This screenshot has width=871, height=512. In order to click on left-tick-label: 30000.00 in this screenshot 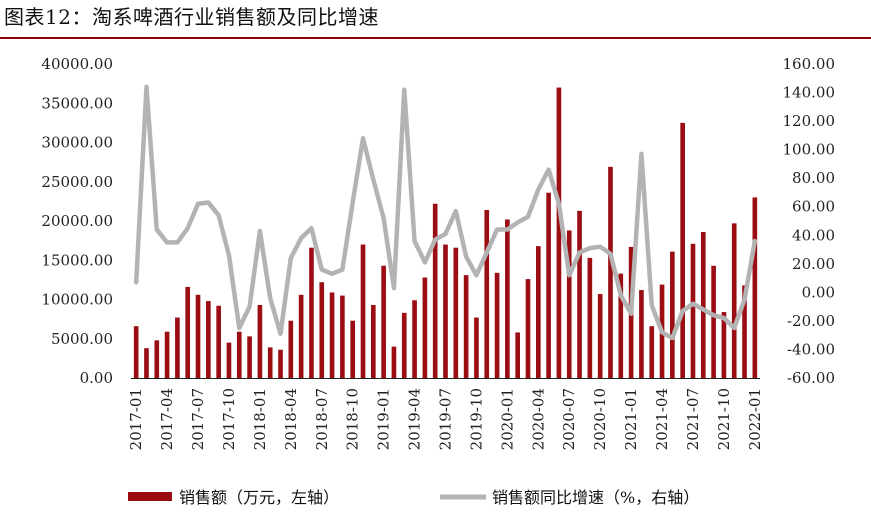, I will do `click(77, 143)`.